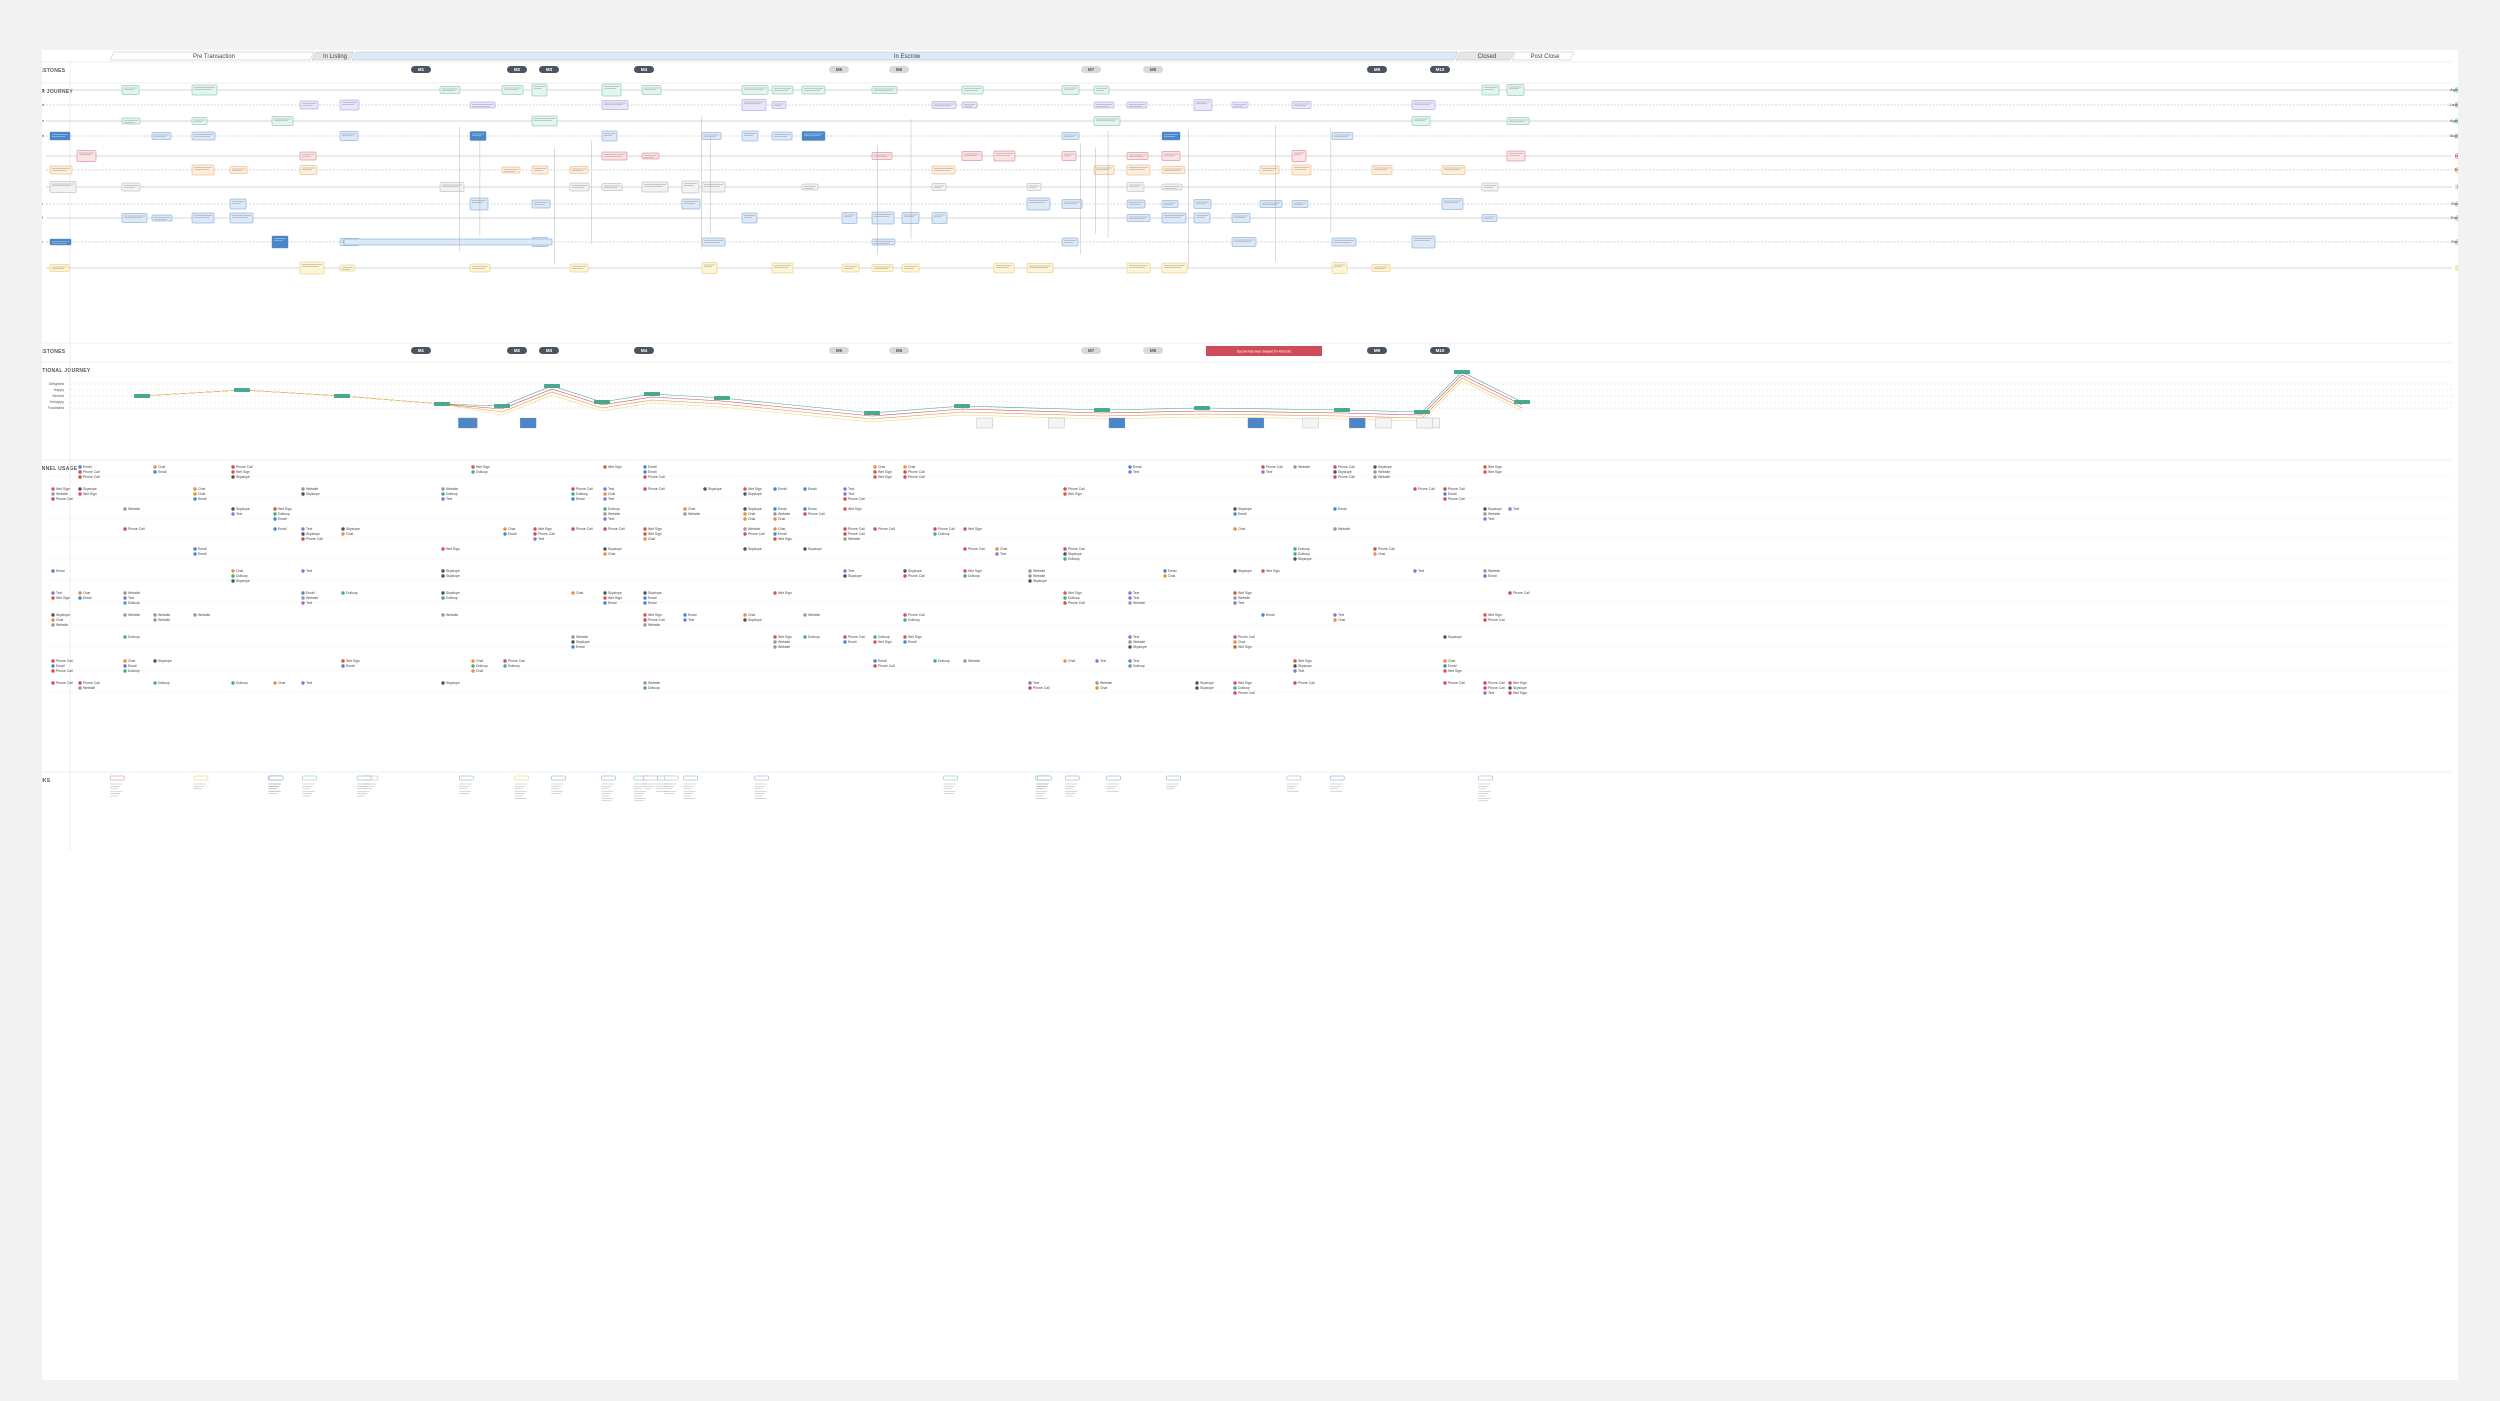  What do you see at coordinates (448, 242) in the screenshot?
I see `journey-banner` at bounding box center [448, 242].